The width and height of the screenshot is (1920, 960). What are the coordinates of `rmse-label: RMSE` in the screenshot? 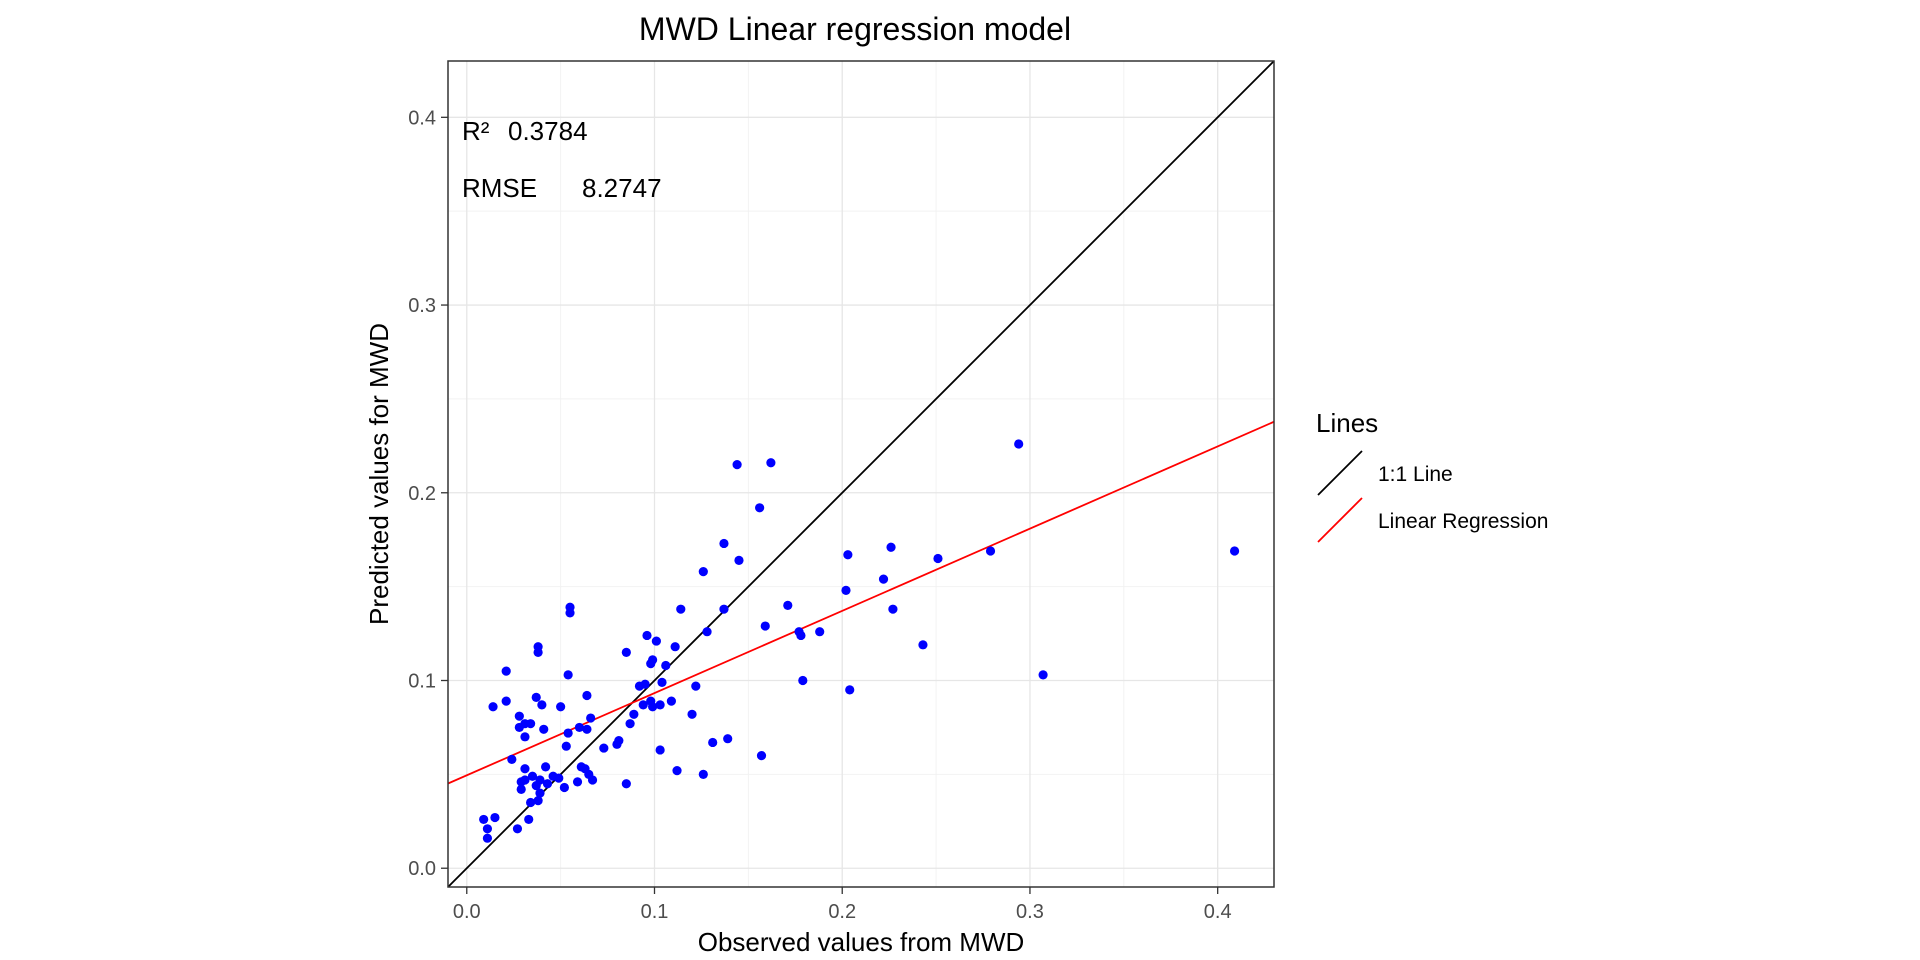 It's located at (499, 188).